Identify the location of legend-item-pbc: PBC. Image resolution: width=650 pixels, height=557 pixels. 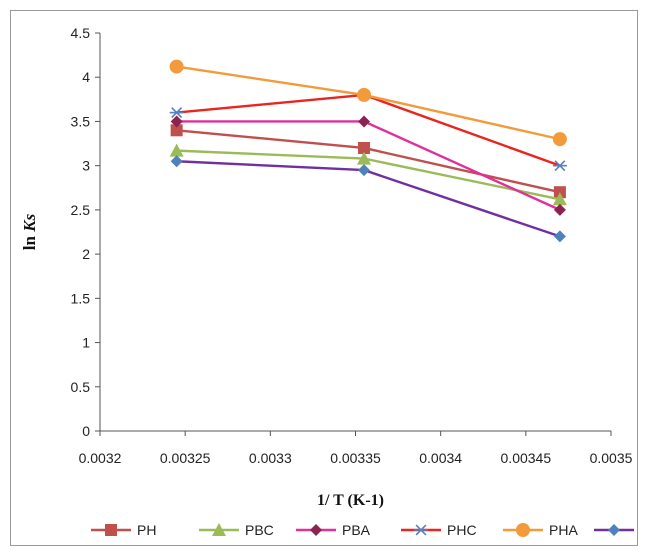
(236, 530).